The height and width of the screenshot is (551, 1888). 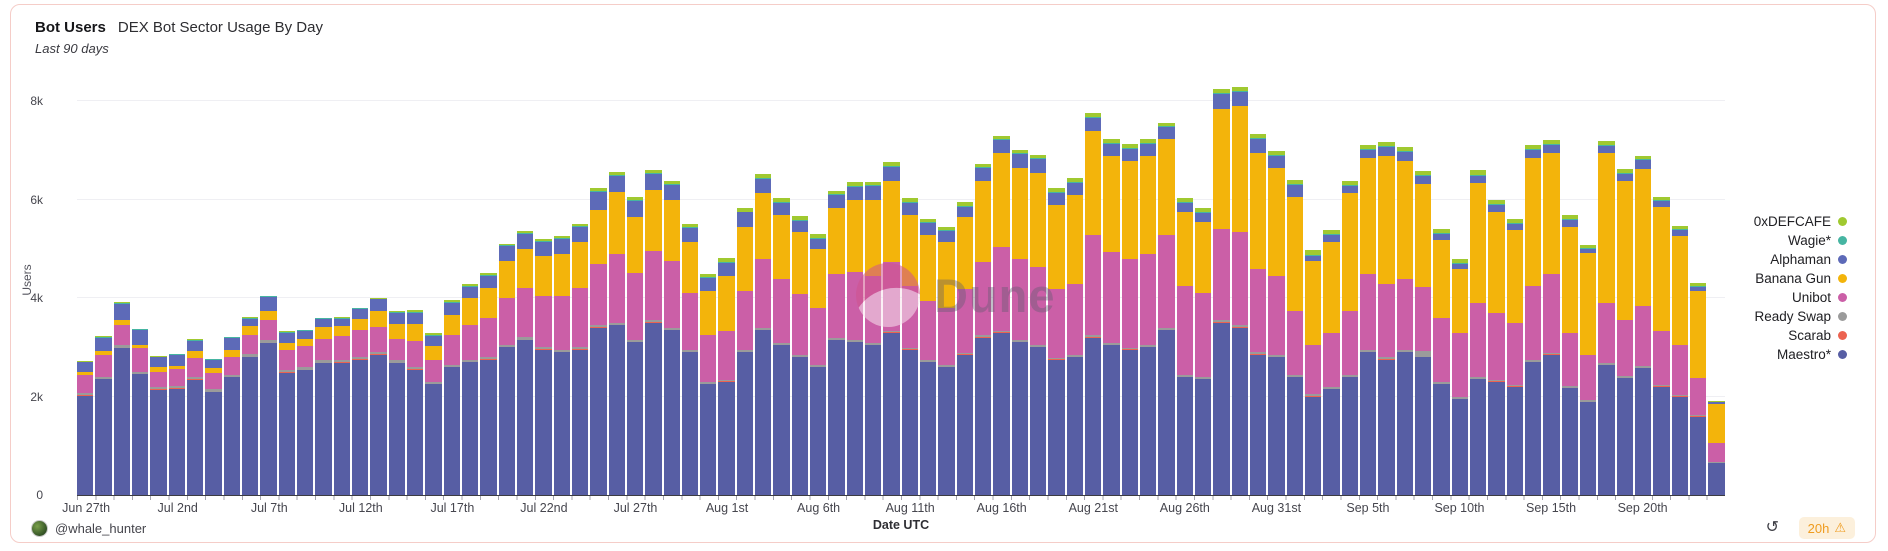 I want to click on legend-item-bananagun: Banana Gun, so click(x=1801, y=278).